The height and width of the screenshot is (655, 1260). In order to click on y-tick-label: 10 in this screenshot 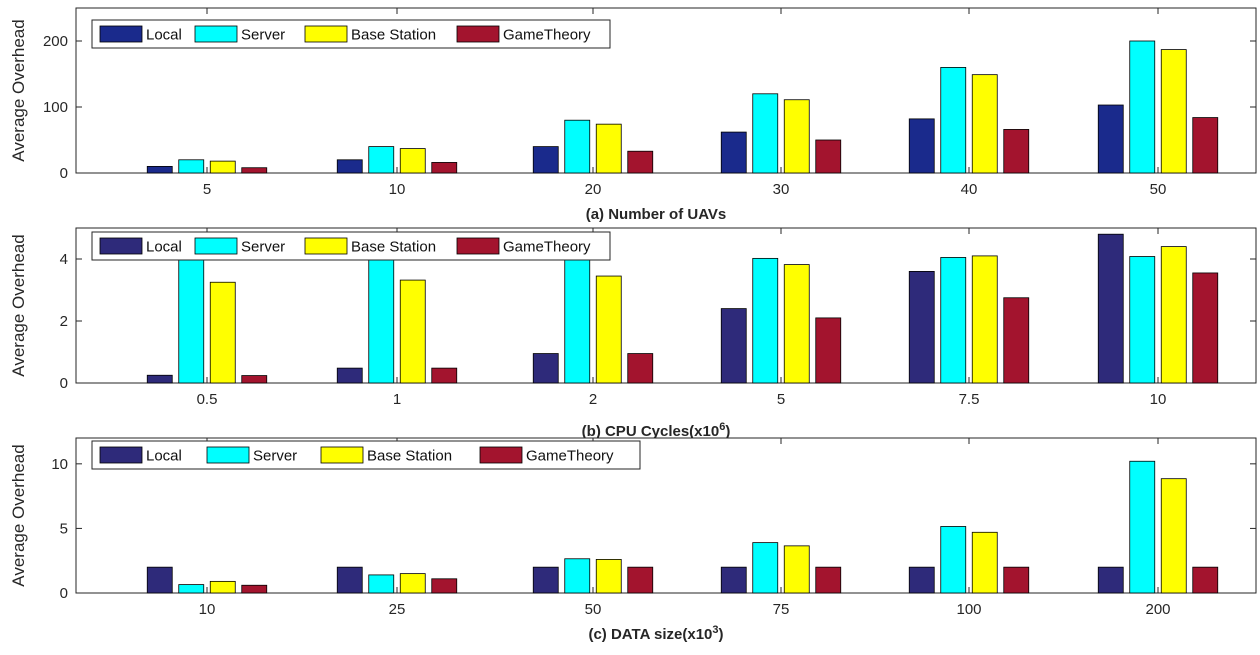, I will do `click(59, 464)`.